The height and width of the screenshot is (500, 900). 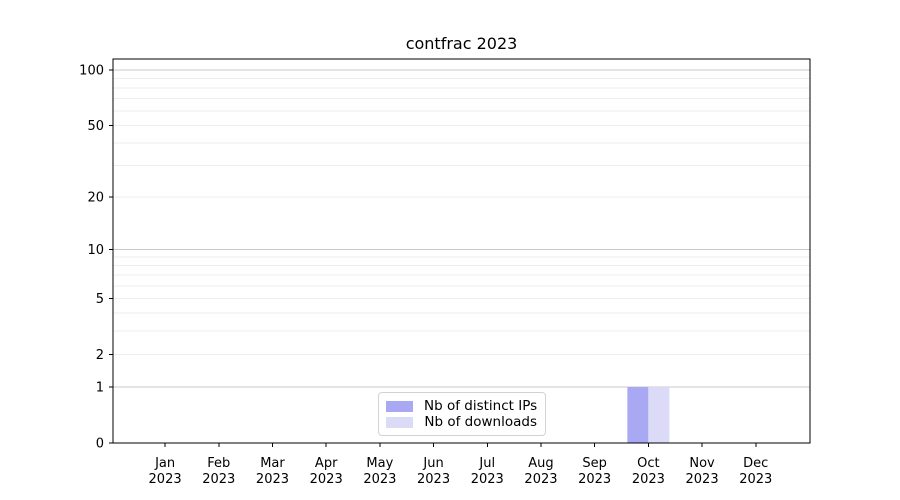 I want to click on y-tick-label: 0, so click(x=100, y=444).